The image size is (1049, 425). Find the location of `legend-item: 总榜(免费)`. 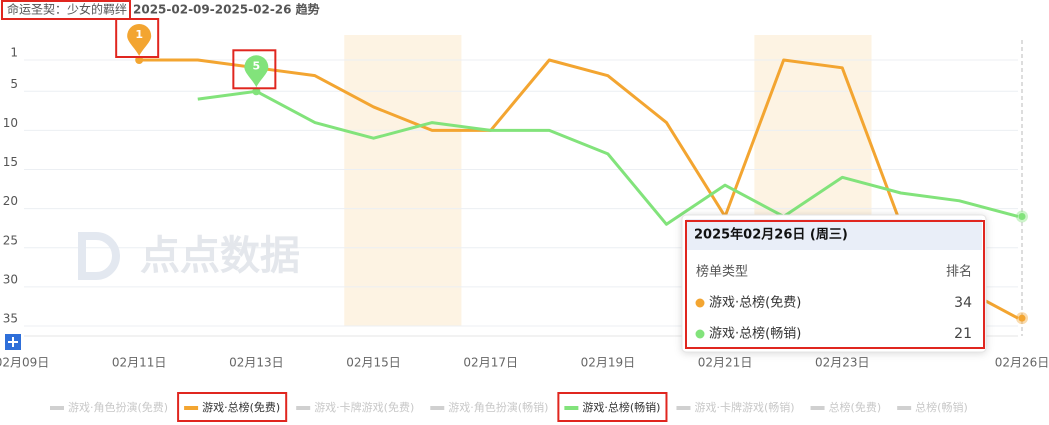

legend-item: 总榜(免费) is located at coordinates (846, 407).